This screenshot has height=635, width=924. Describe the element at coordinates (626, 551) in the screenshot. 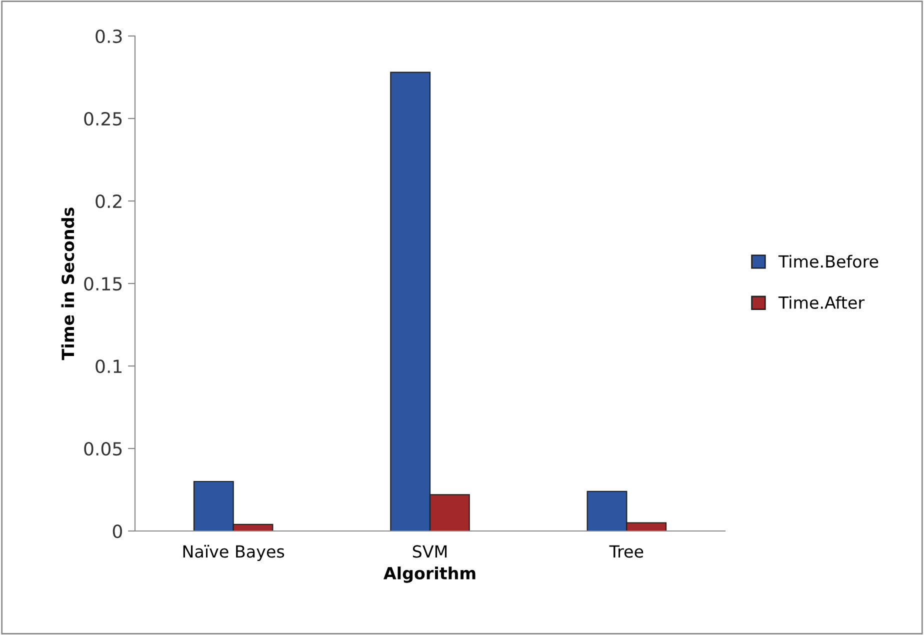

I see `x-tick-label: Tree` at that location.